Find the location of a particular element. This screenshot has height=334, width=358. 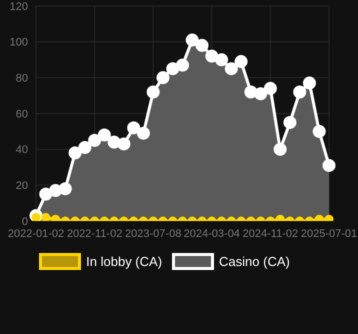

x-tick-label: 2022-01-02 is located at coordinates (36, 234).